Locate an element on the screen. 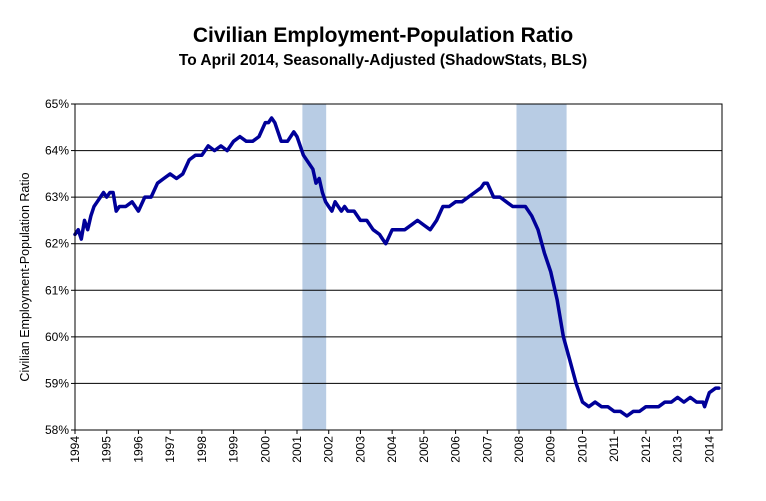 The image size is (766, 501). y-tick-label: 58% is located at coordinates (57, 430).